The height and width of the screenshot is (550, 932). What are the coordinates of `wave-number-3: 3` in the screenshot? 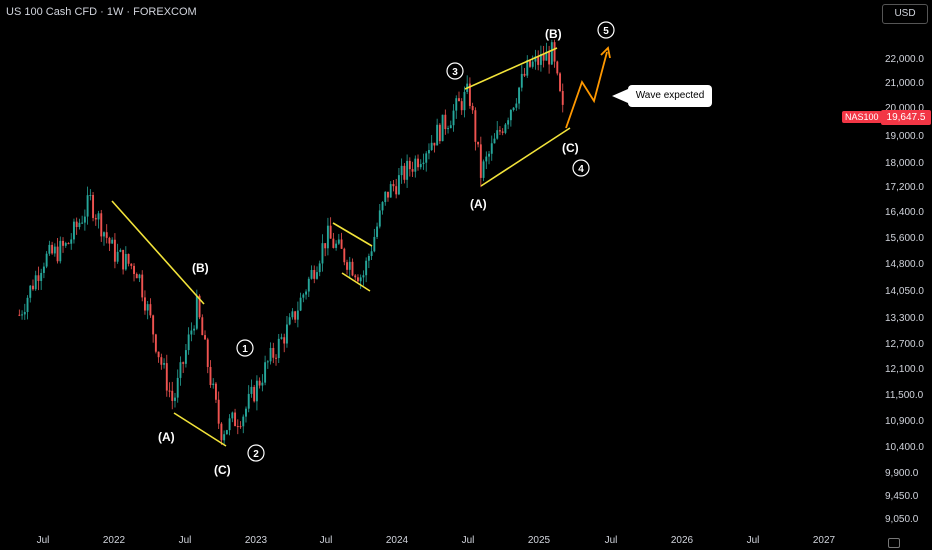 It's located at (455, 72).